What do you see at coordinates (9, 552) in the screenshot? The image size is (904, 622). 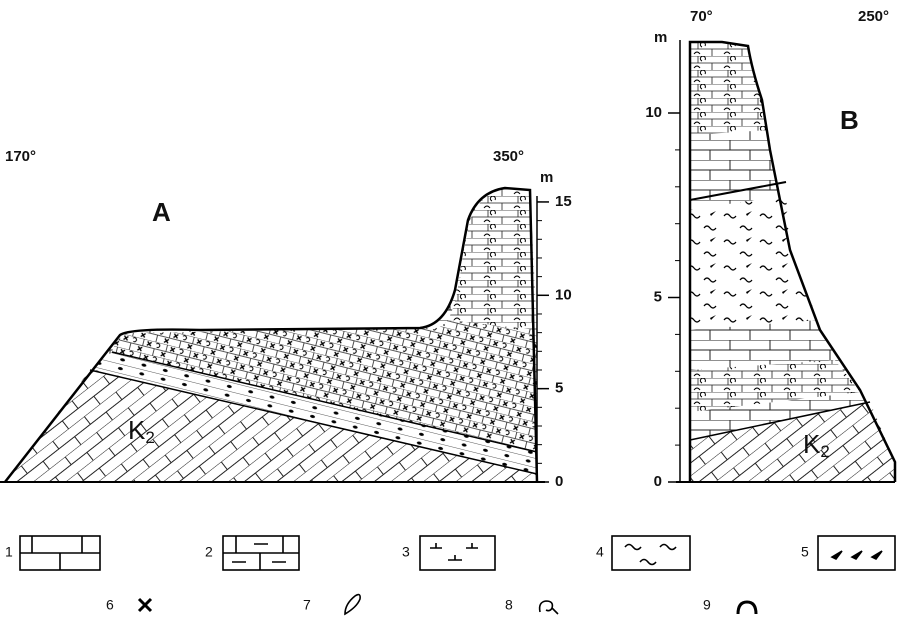 I see `legend-number: 1` at bounding box center [9, 552].